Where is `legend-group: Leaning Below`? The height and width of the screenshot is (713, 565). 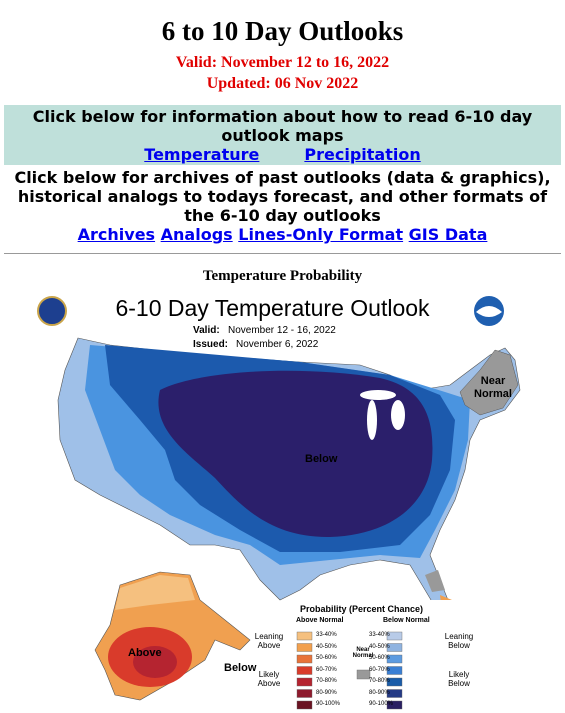 legend-group: Leaning Below is located at coordinates (459, 641).